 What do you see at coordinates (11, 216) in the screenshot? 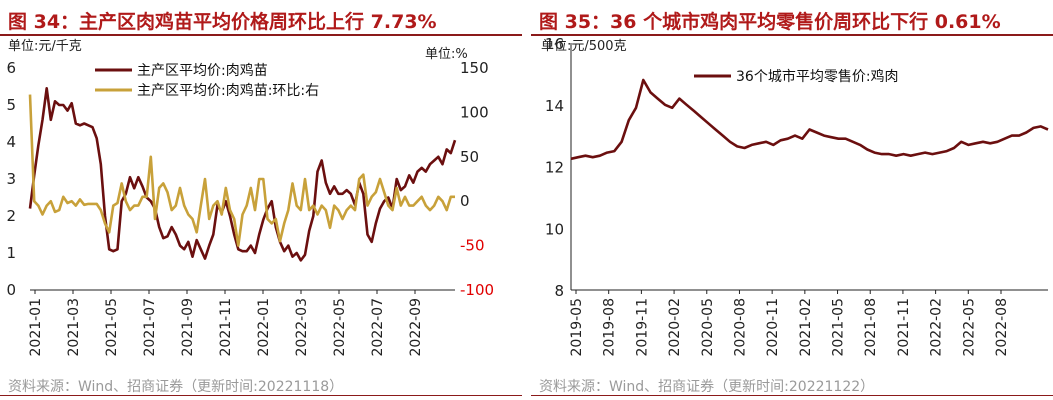
I see `y-tick-label-left: 2` at bounding box center [11, 216].